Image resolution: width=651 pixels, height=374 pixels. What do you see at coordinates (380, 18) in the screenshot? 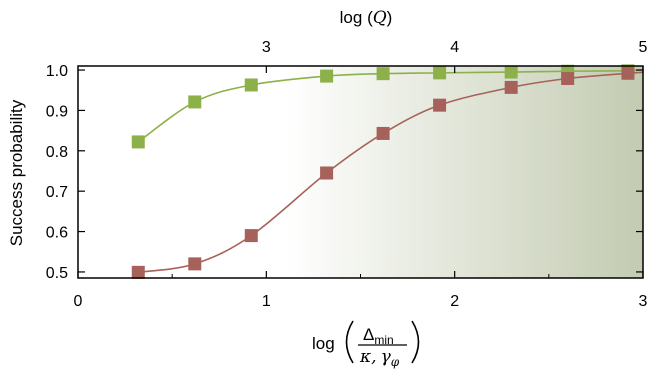
I see `top-axis-title-var: Q` at bounding box center [380, 18].